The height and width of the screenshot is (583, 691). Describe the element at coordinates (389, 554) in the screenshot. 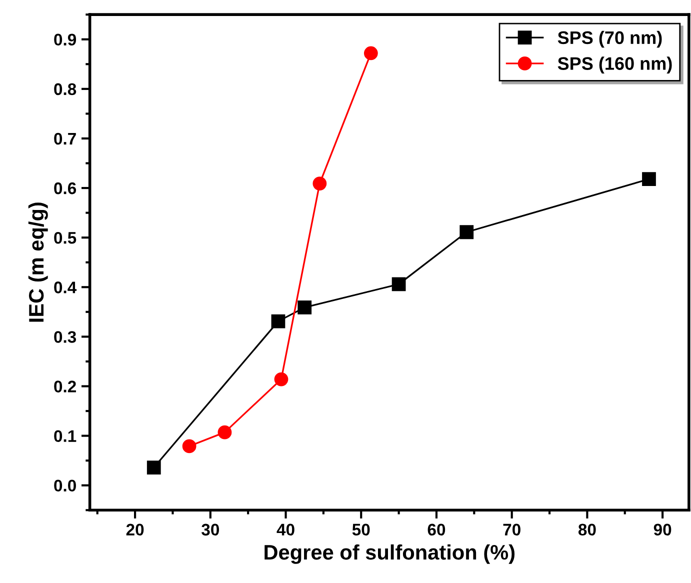

I see `x-axis-title: Degree of sulfonation (%)` at that location.